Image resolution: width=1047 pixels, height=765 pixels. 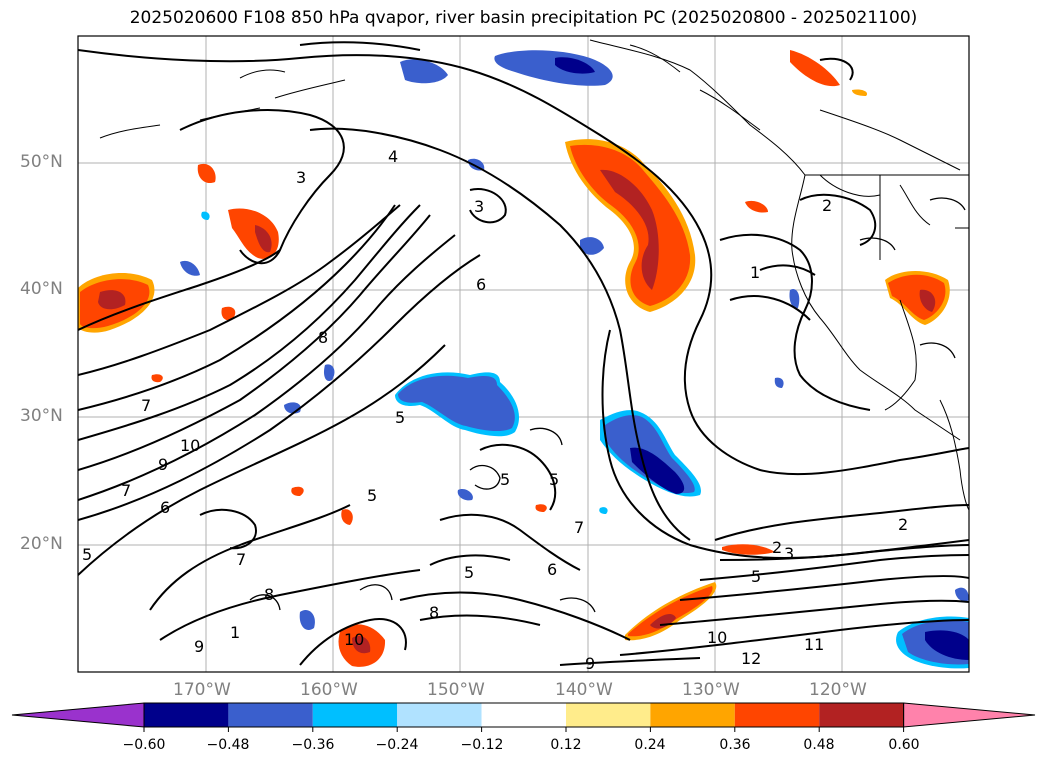 What do you see at coordinates (735, 745) in the screenshot?
I see `colorbar-tick-label: 0.36` at bounding box center [735, 745].